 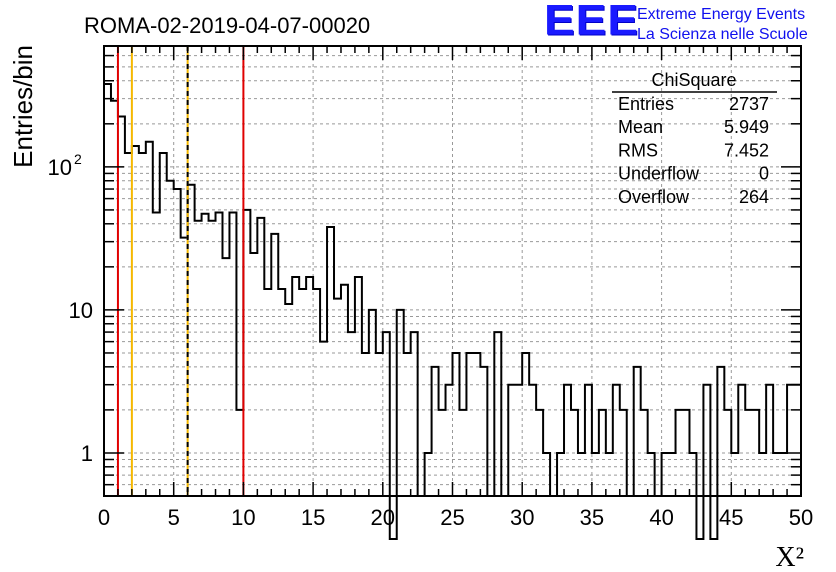 What do you see at coordinates (731, 517) in the screenshot?
I see `x-tick-label: 45` at bounding box center [731, 517].